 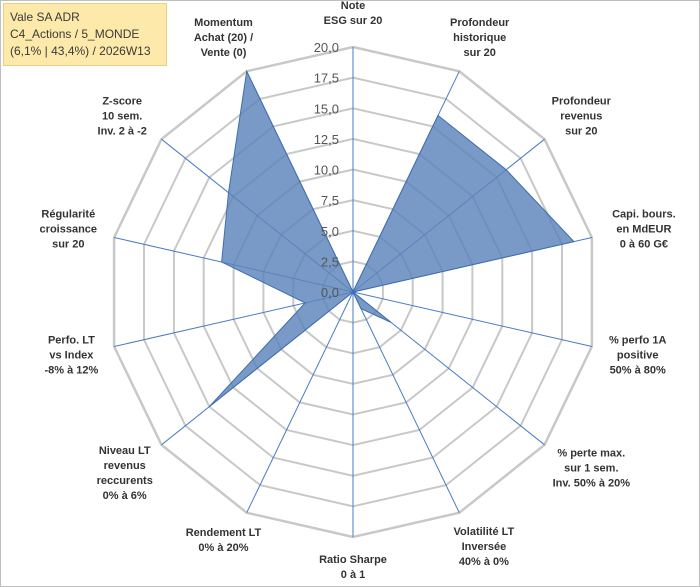 I want to click on radar-tick-labels: 0,0 2,5 5,0 7,5 10,0 12,5 15,0 17,5 20,0, so click(x=326, y=170).